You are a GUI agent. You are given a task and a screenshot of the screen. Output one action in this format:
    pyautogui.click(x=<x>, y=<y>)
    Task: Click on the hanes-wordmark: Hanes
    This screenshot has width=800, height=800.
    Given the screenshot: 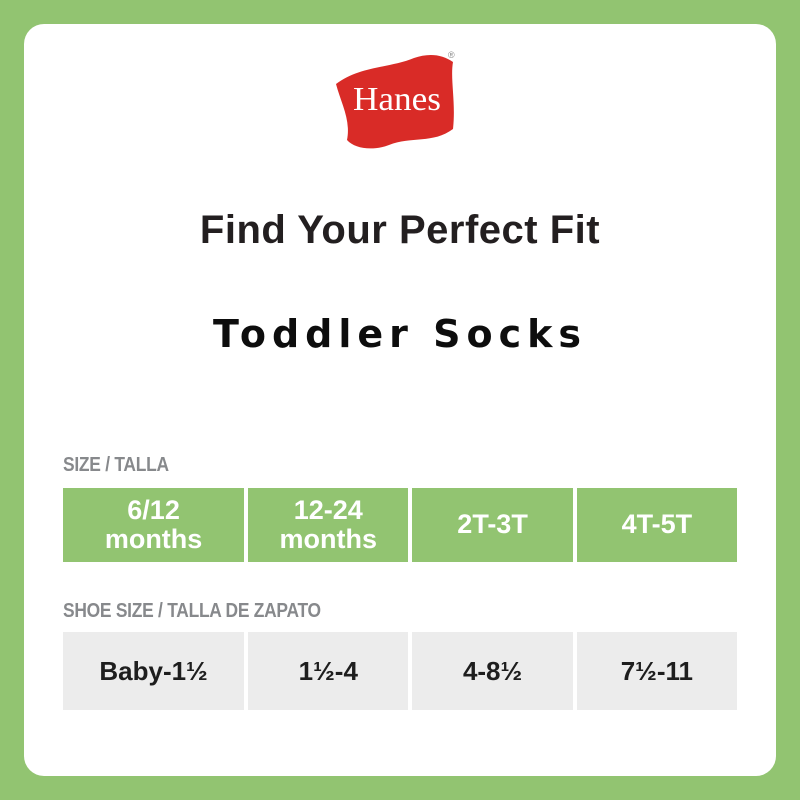 What is the action you would take?
    pyautogui.click(x=397, y=99)
    